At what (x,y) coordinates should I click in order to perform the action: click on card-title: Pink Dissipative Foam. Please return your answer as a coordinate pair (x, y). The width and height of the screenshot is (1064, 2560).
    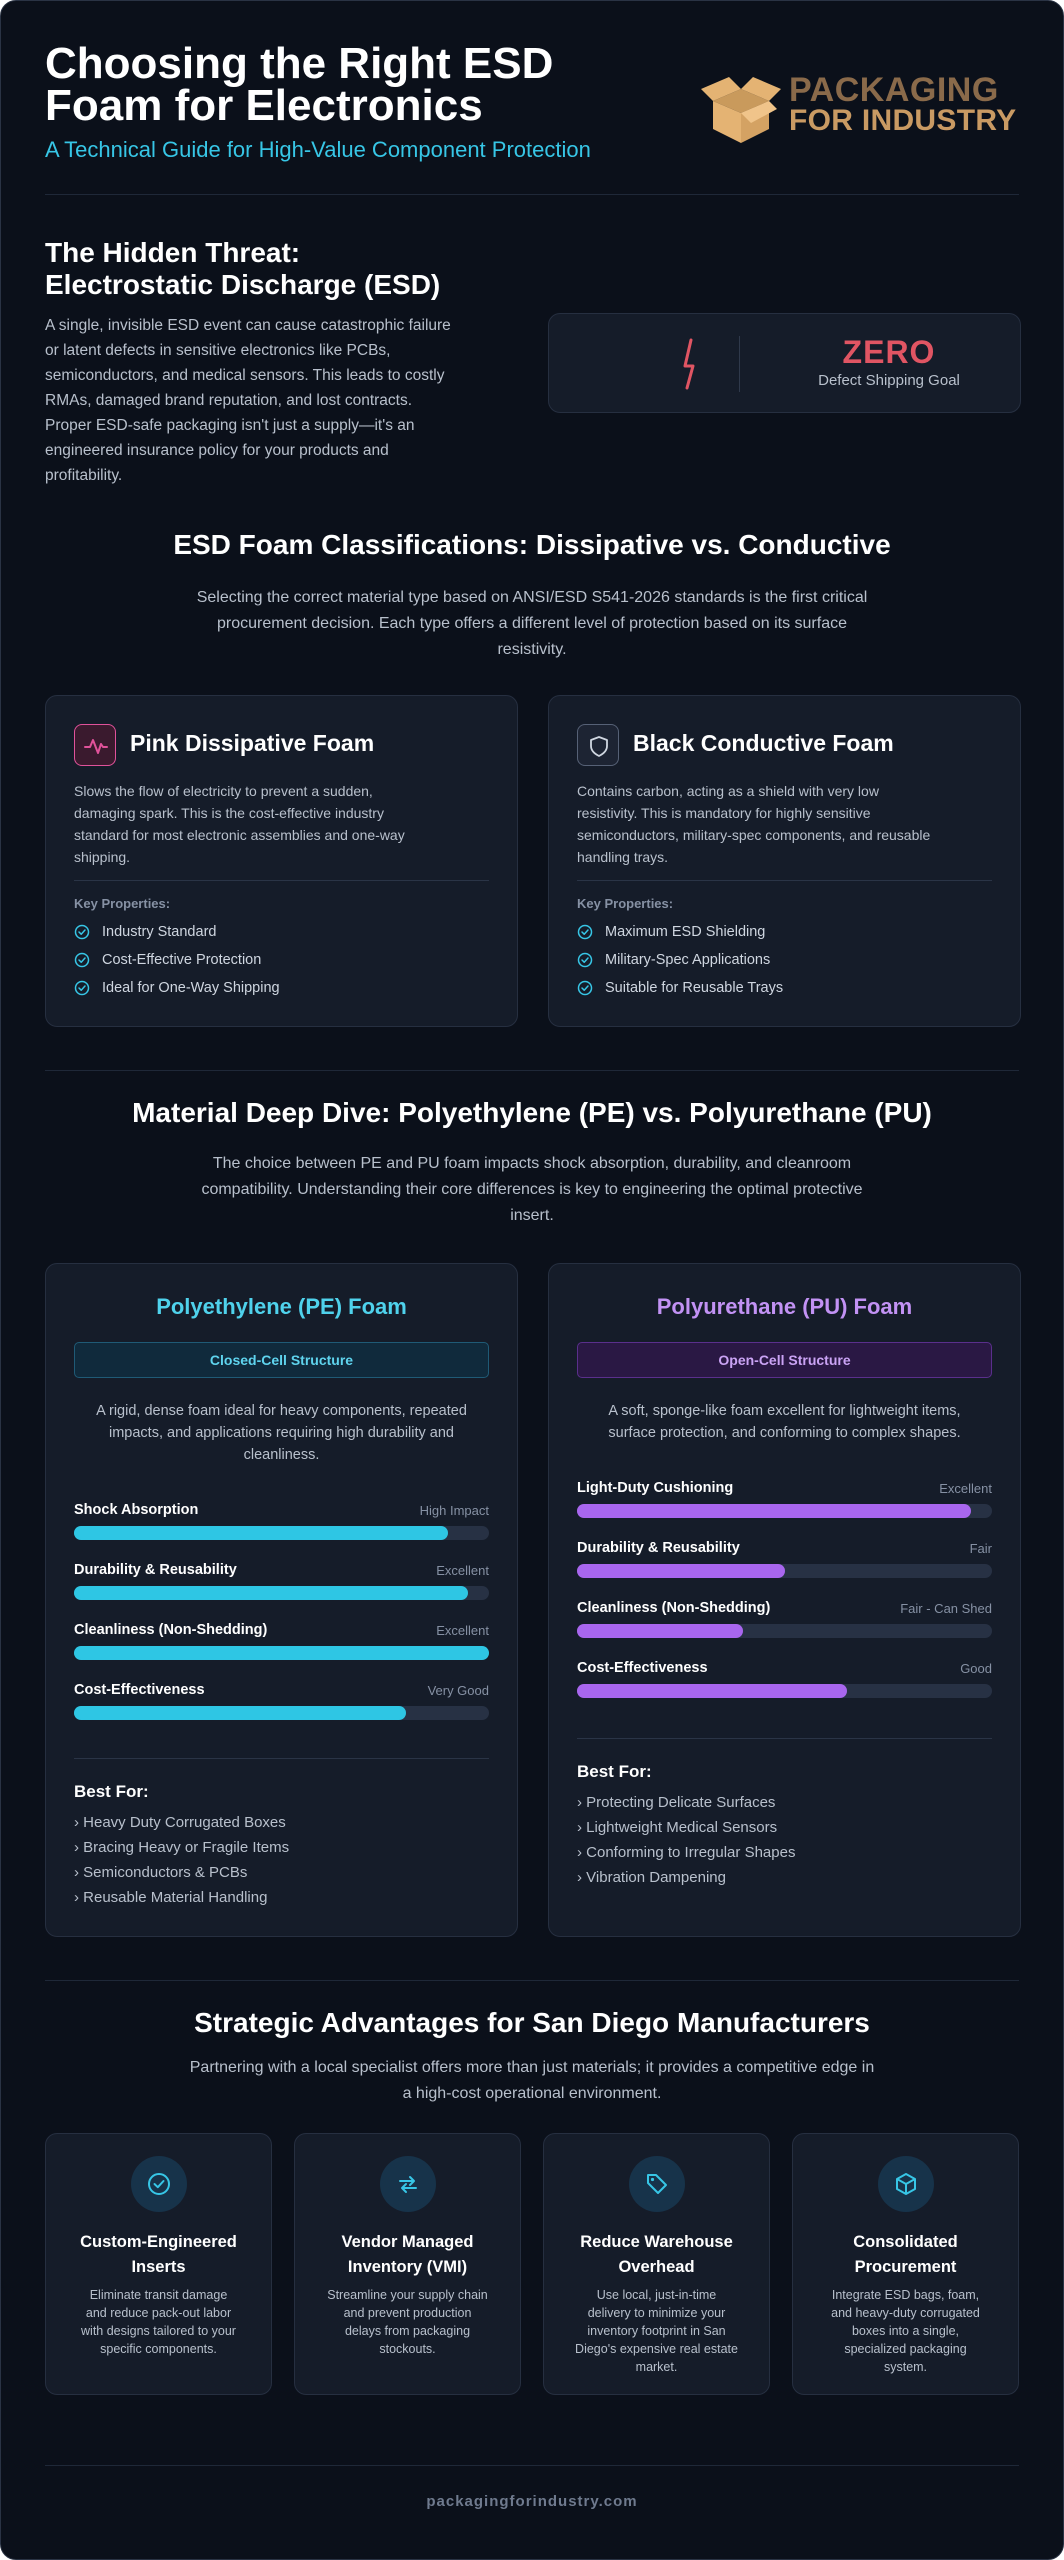
    Looking at the image, I should click on (252, 743).